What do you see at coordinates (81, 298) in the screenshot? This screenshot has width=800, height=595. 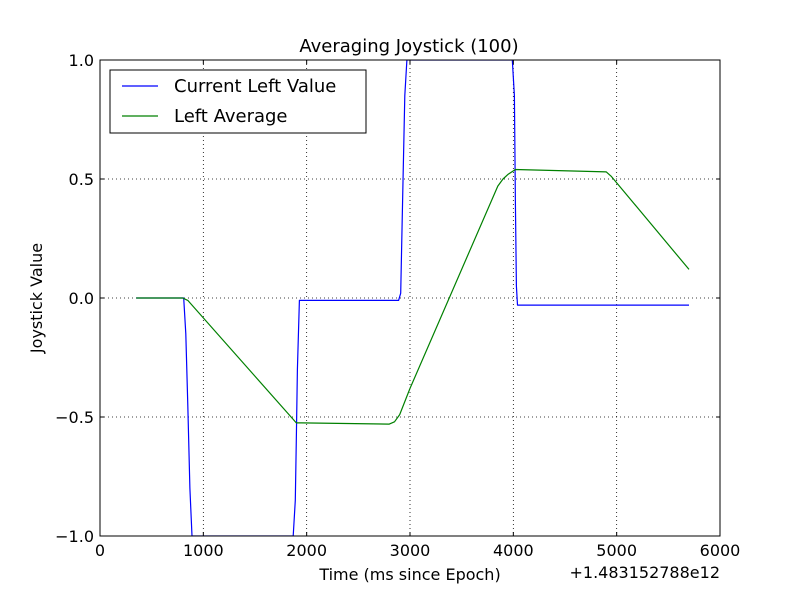 I see `y-tick-label: 0.0` at bounding box center [81, 298].